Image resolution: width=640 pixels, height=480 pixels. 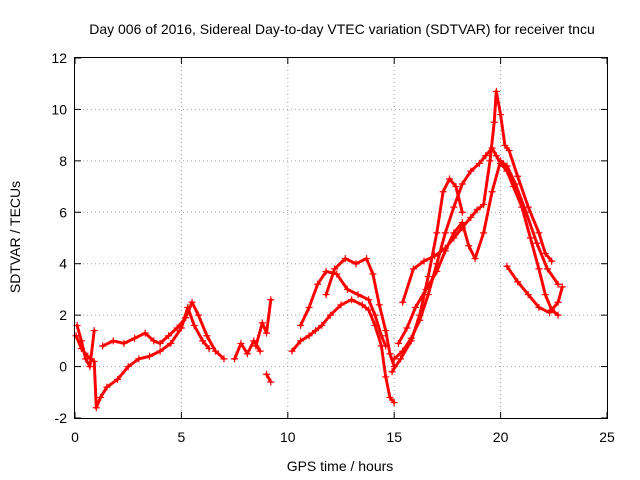 I want to click on y-tick-label: 2, so click(x=63, y=315).